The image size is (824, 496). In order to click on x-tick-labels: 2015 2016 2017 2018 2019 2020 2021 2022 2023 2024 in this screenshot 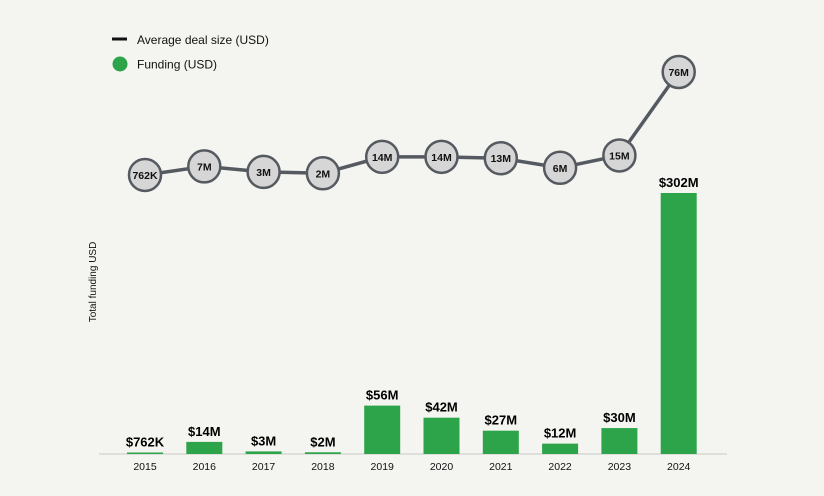, I will do `click(411, 467)`.